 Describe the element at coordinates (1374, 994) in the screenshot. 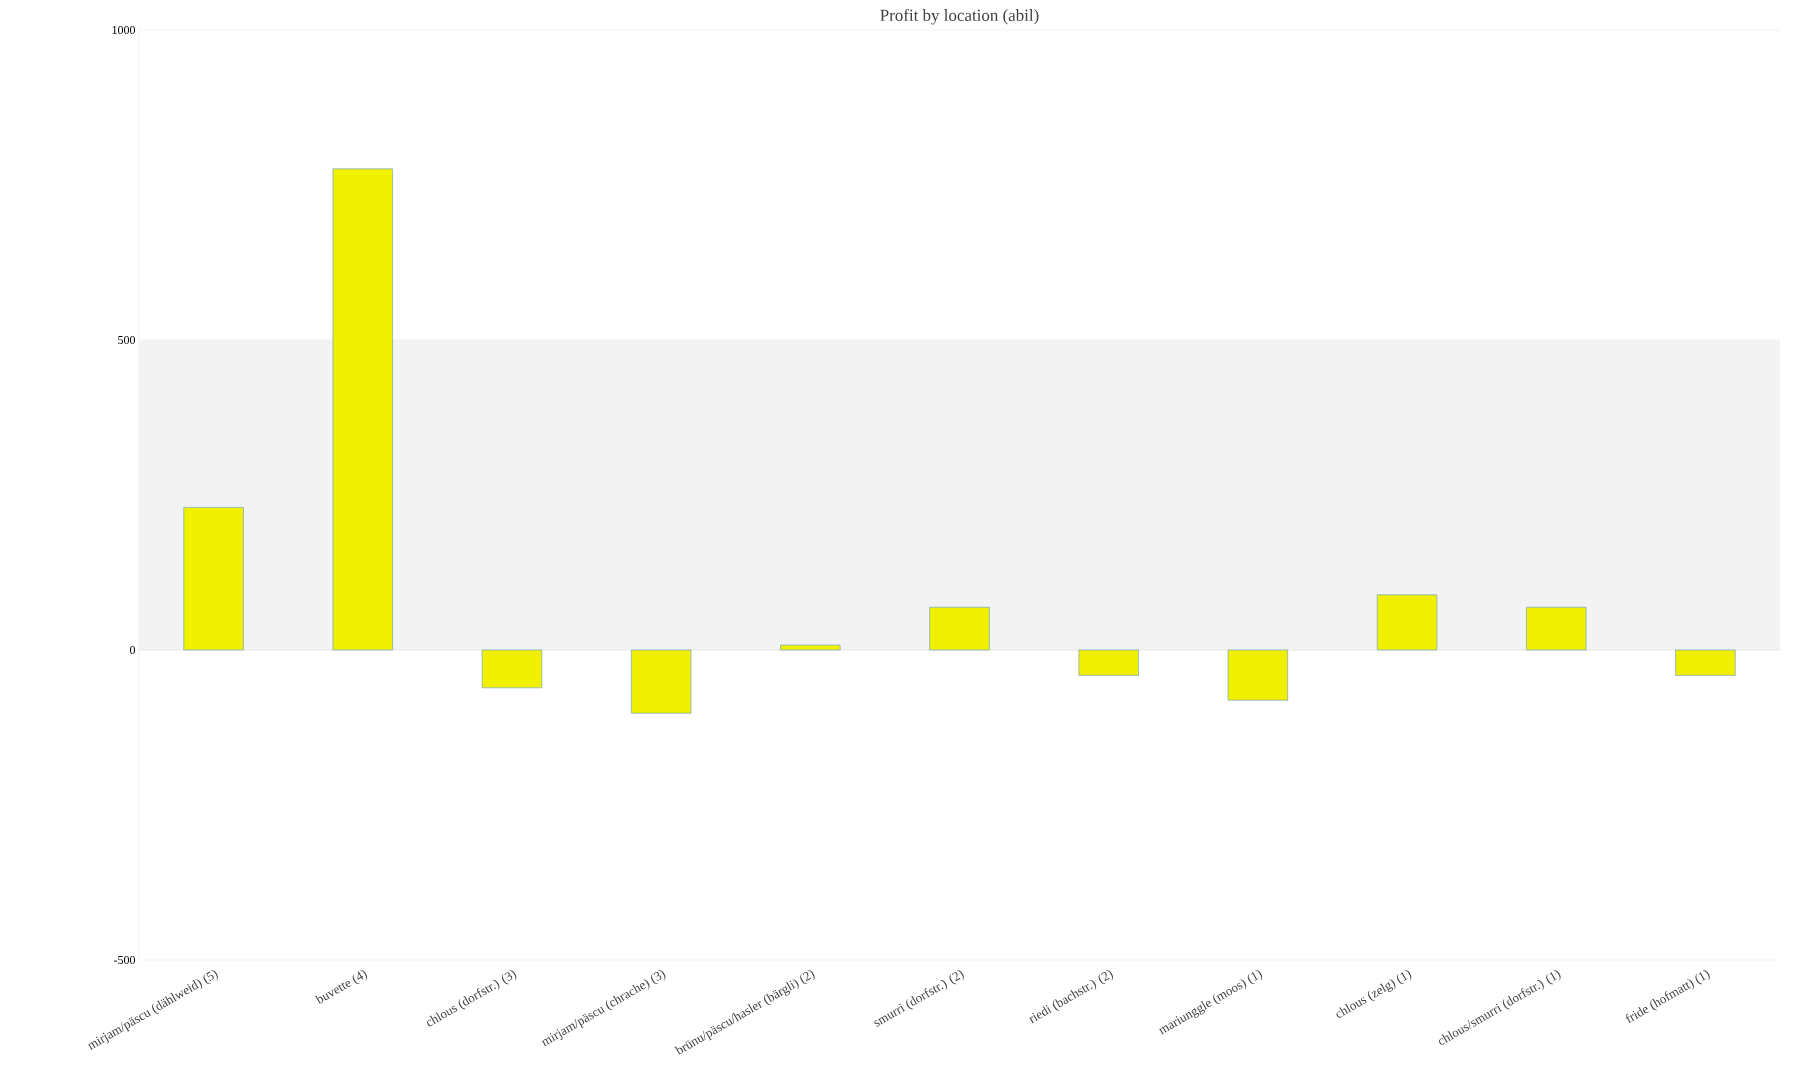

I see `x-tick-label: chlous (zelg) (1)` at that location.